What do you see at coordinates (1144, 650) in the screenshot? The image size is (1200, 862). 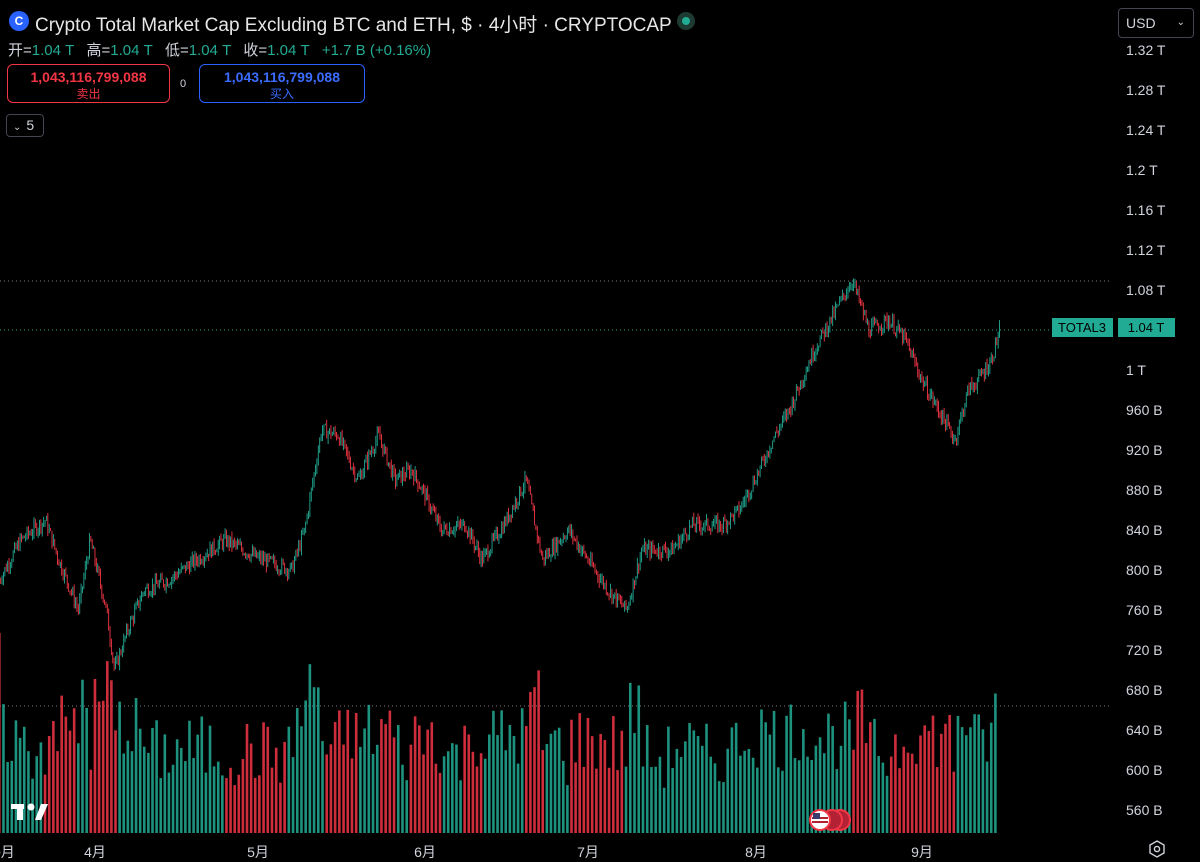 I see `price-axis-label: 720 B` at bounding box center [1144, 650].